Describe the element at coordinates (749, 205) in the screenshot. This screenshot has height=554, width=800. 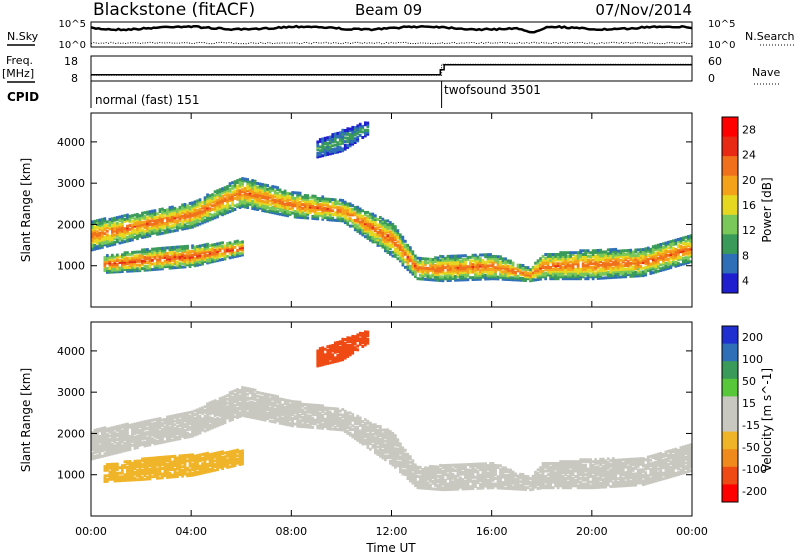
I see `colorbar-tick-label: 16` at that location.